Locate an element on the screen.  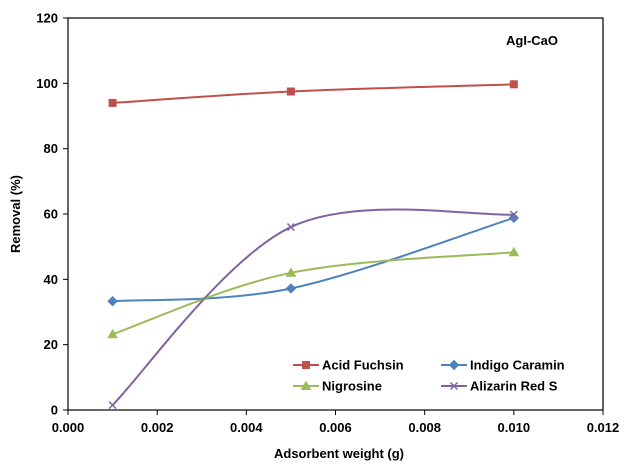
legend-label-acid-fuchsin: Acid Fuchsin is located at coordinates (363, 365).